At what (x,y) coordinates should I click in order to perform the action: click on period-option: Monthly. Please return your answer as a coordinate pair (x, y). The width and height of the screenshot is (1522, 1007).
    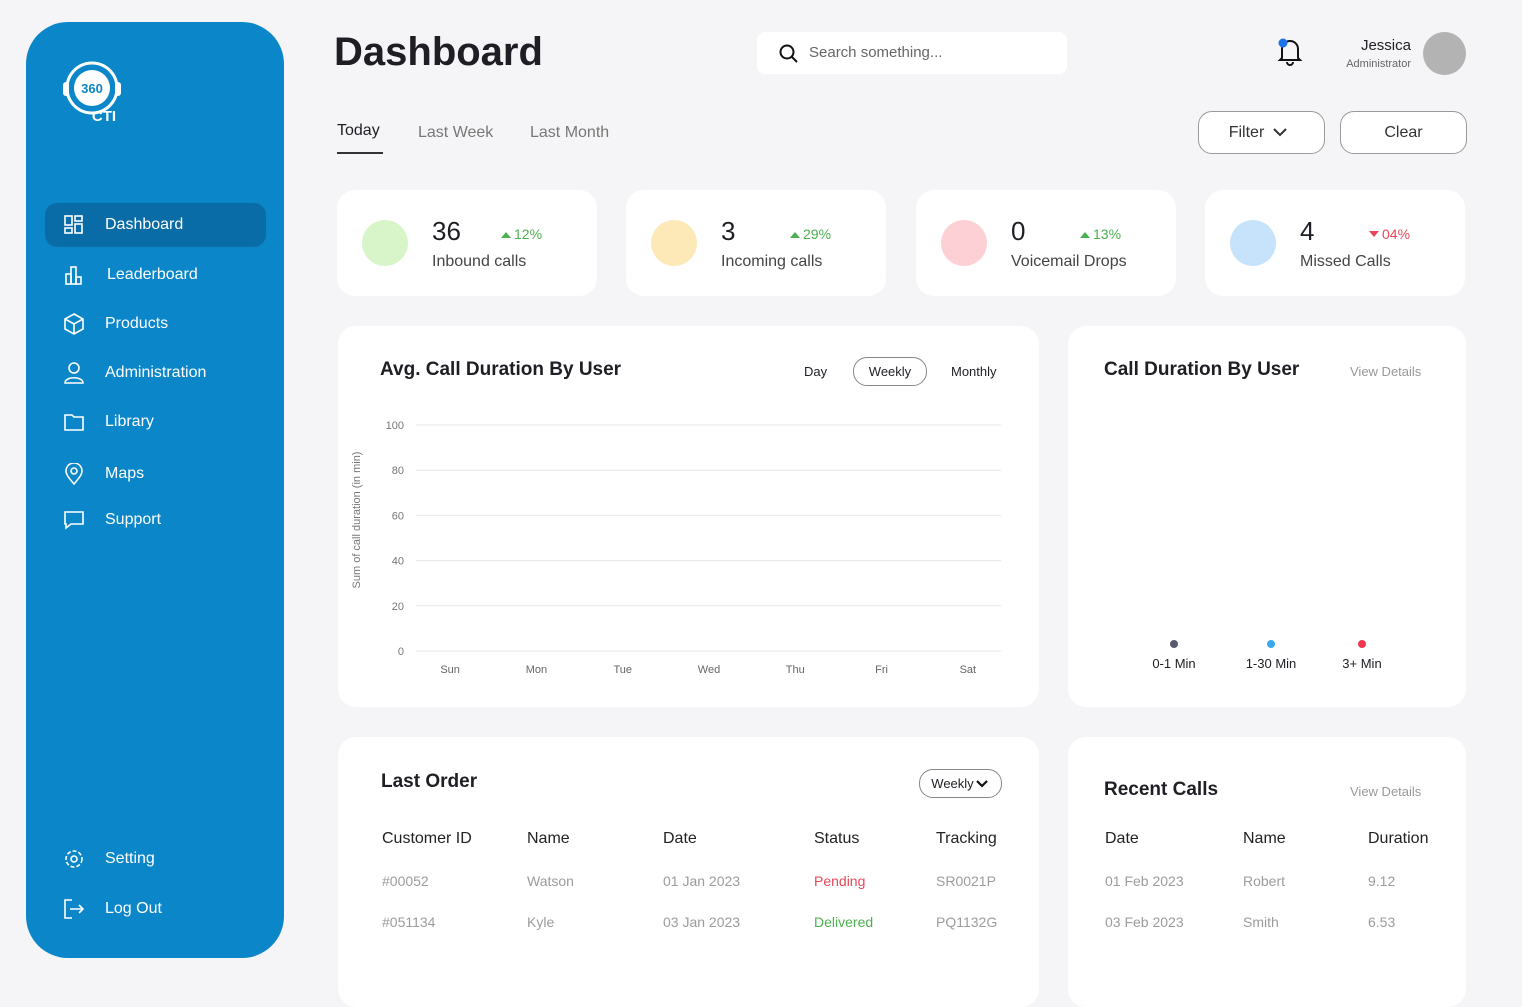
    Looking at the image, I should click on (974, 371).